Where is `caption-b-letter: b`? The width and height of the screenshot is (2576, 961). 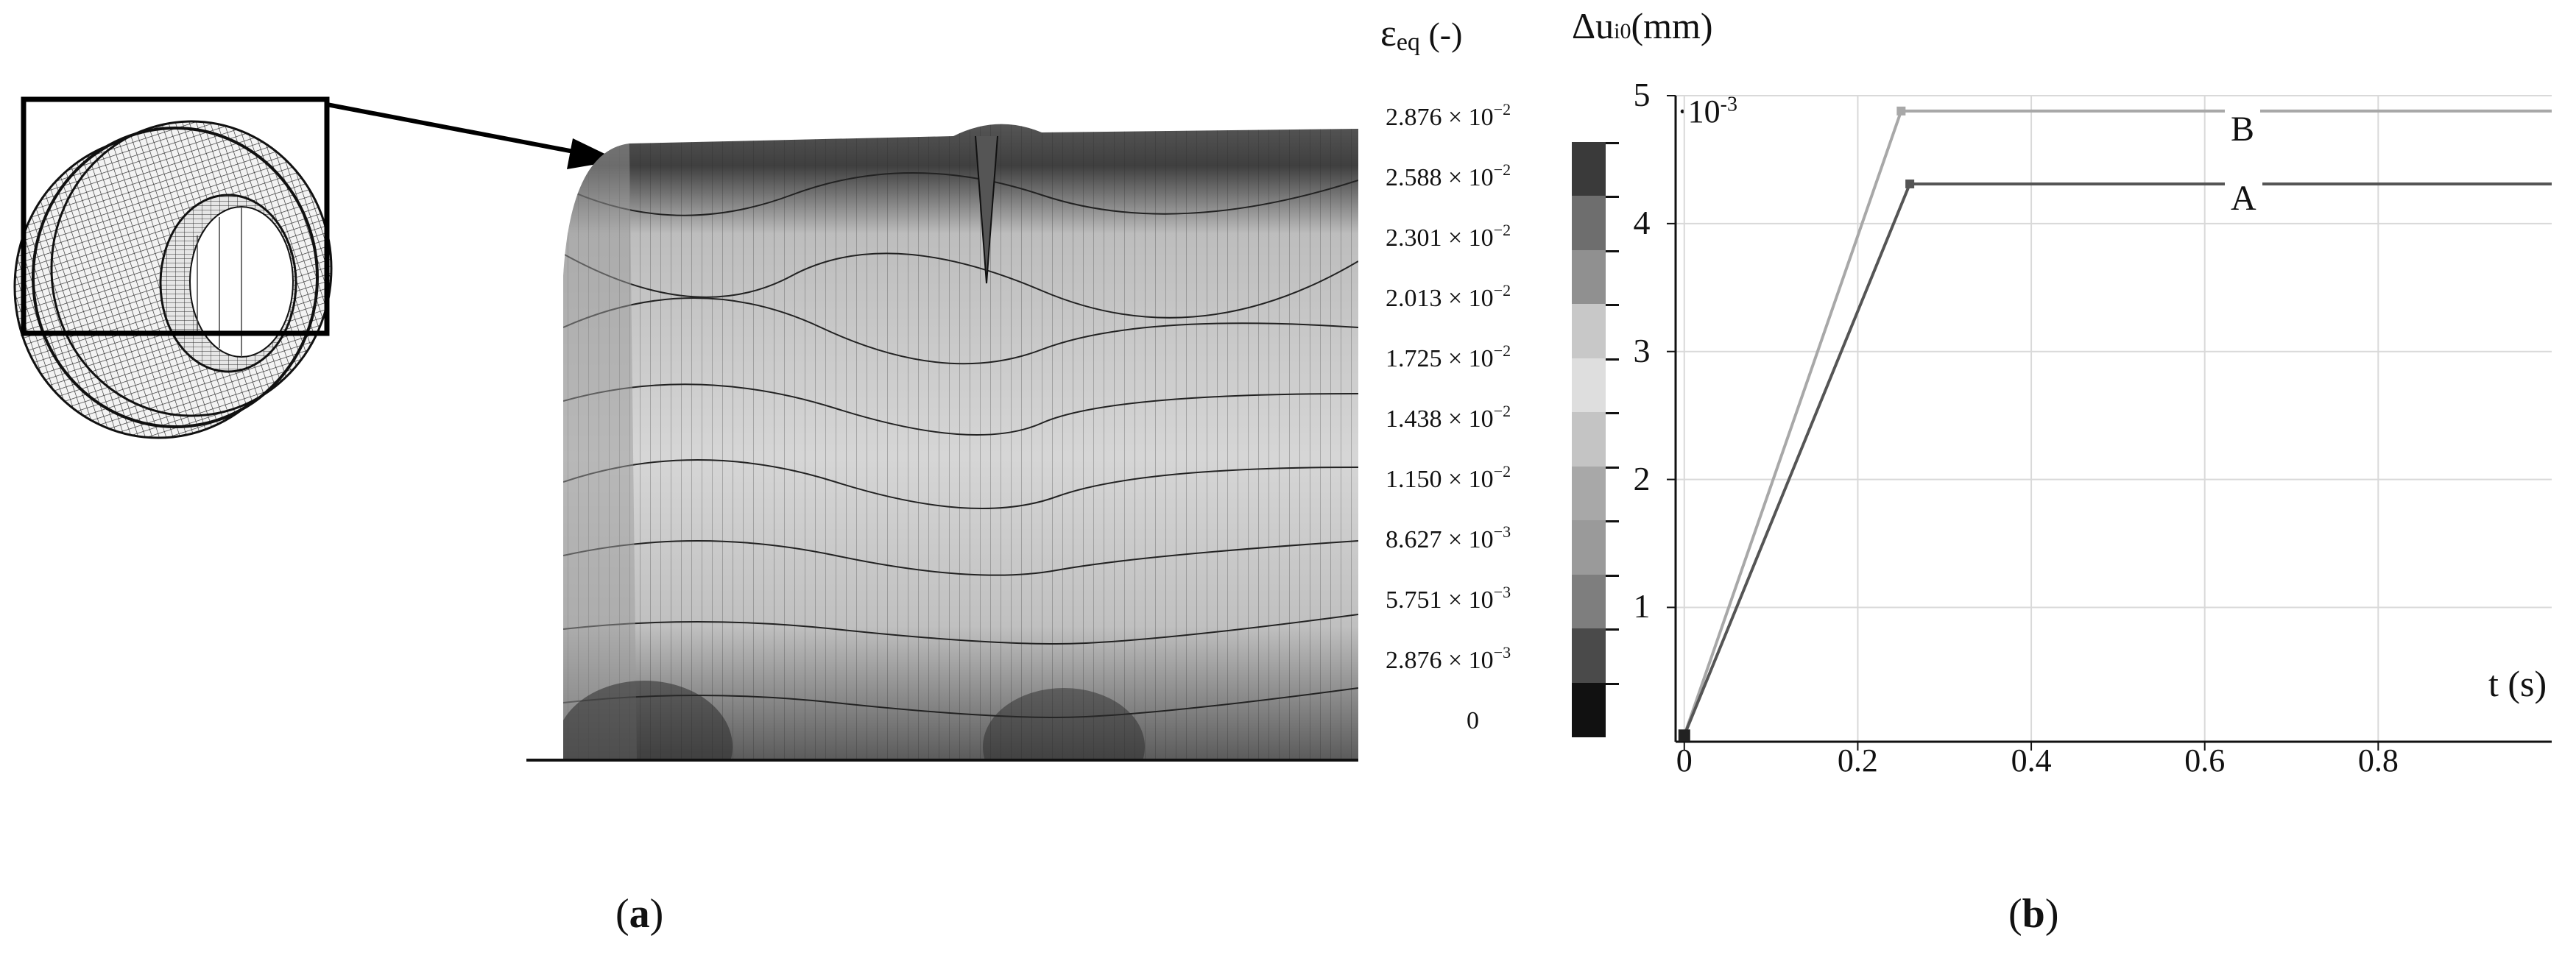
caption-b-letter: b is located at coordinates (2033, 914).